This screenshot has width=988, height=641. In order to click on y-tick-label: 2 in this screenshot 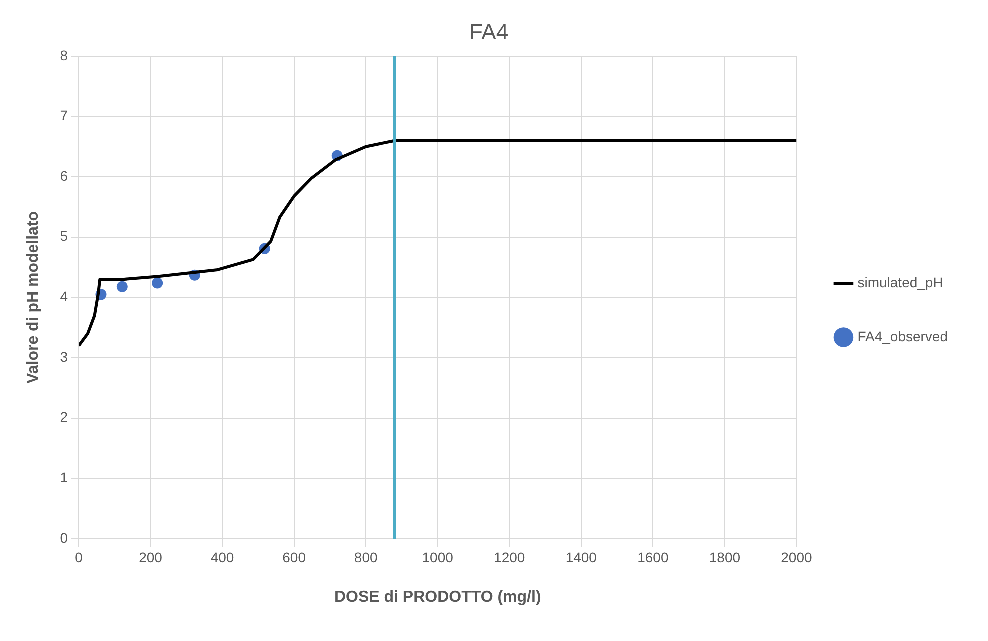, I will do `click(64, 417)`.